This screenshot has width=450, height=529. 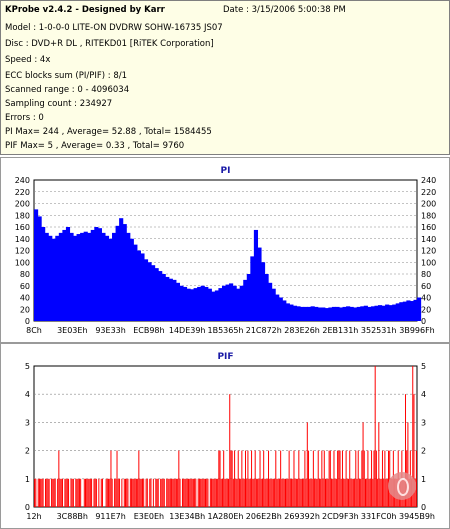 What do you see at coordinates (426, 286) in the screenshot?
I see `y-tick-label-right: 60` at bounding box center [426, 286].